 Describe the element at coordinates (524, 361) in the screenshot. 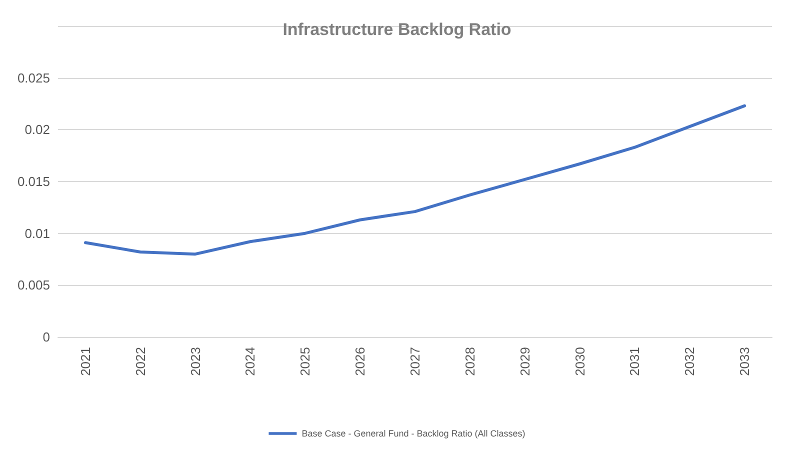

I see `x-tick-label: 2029` at that location.